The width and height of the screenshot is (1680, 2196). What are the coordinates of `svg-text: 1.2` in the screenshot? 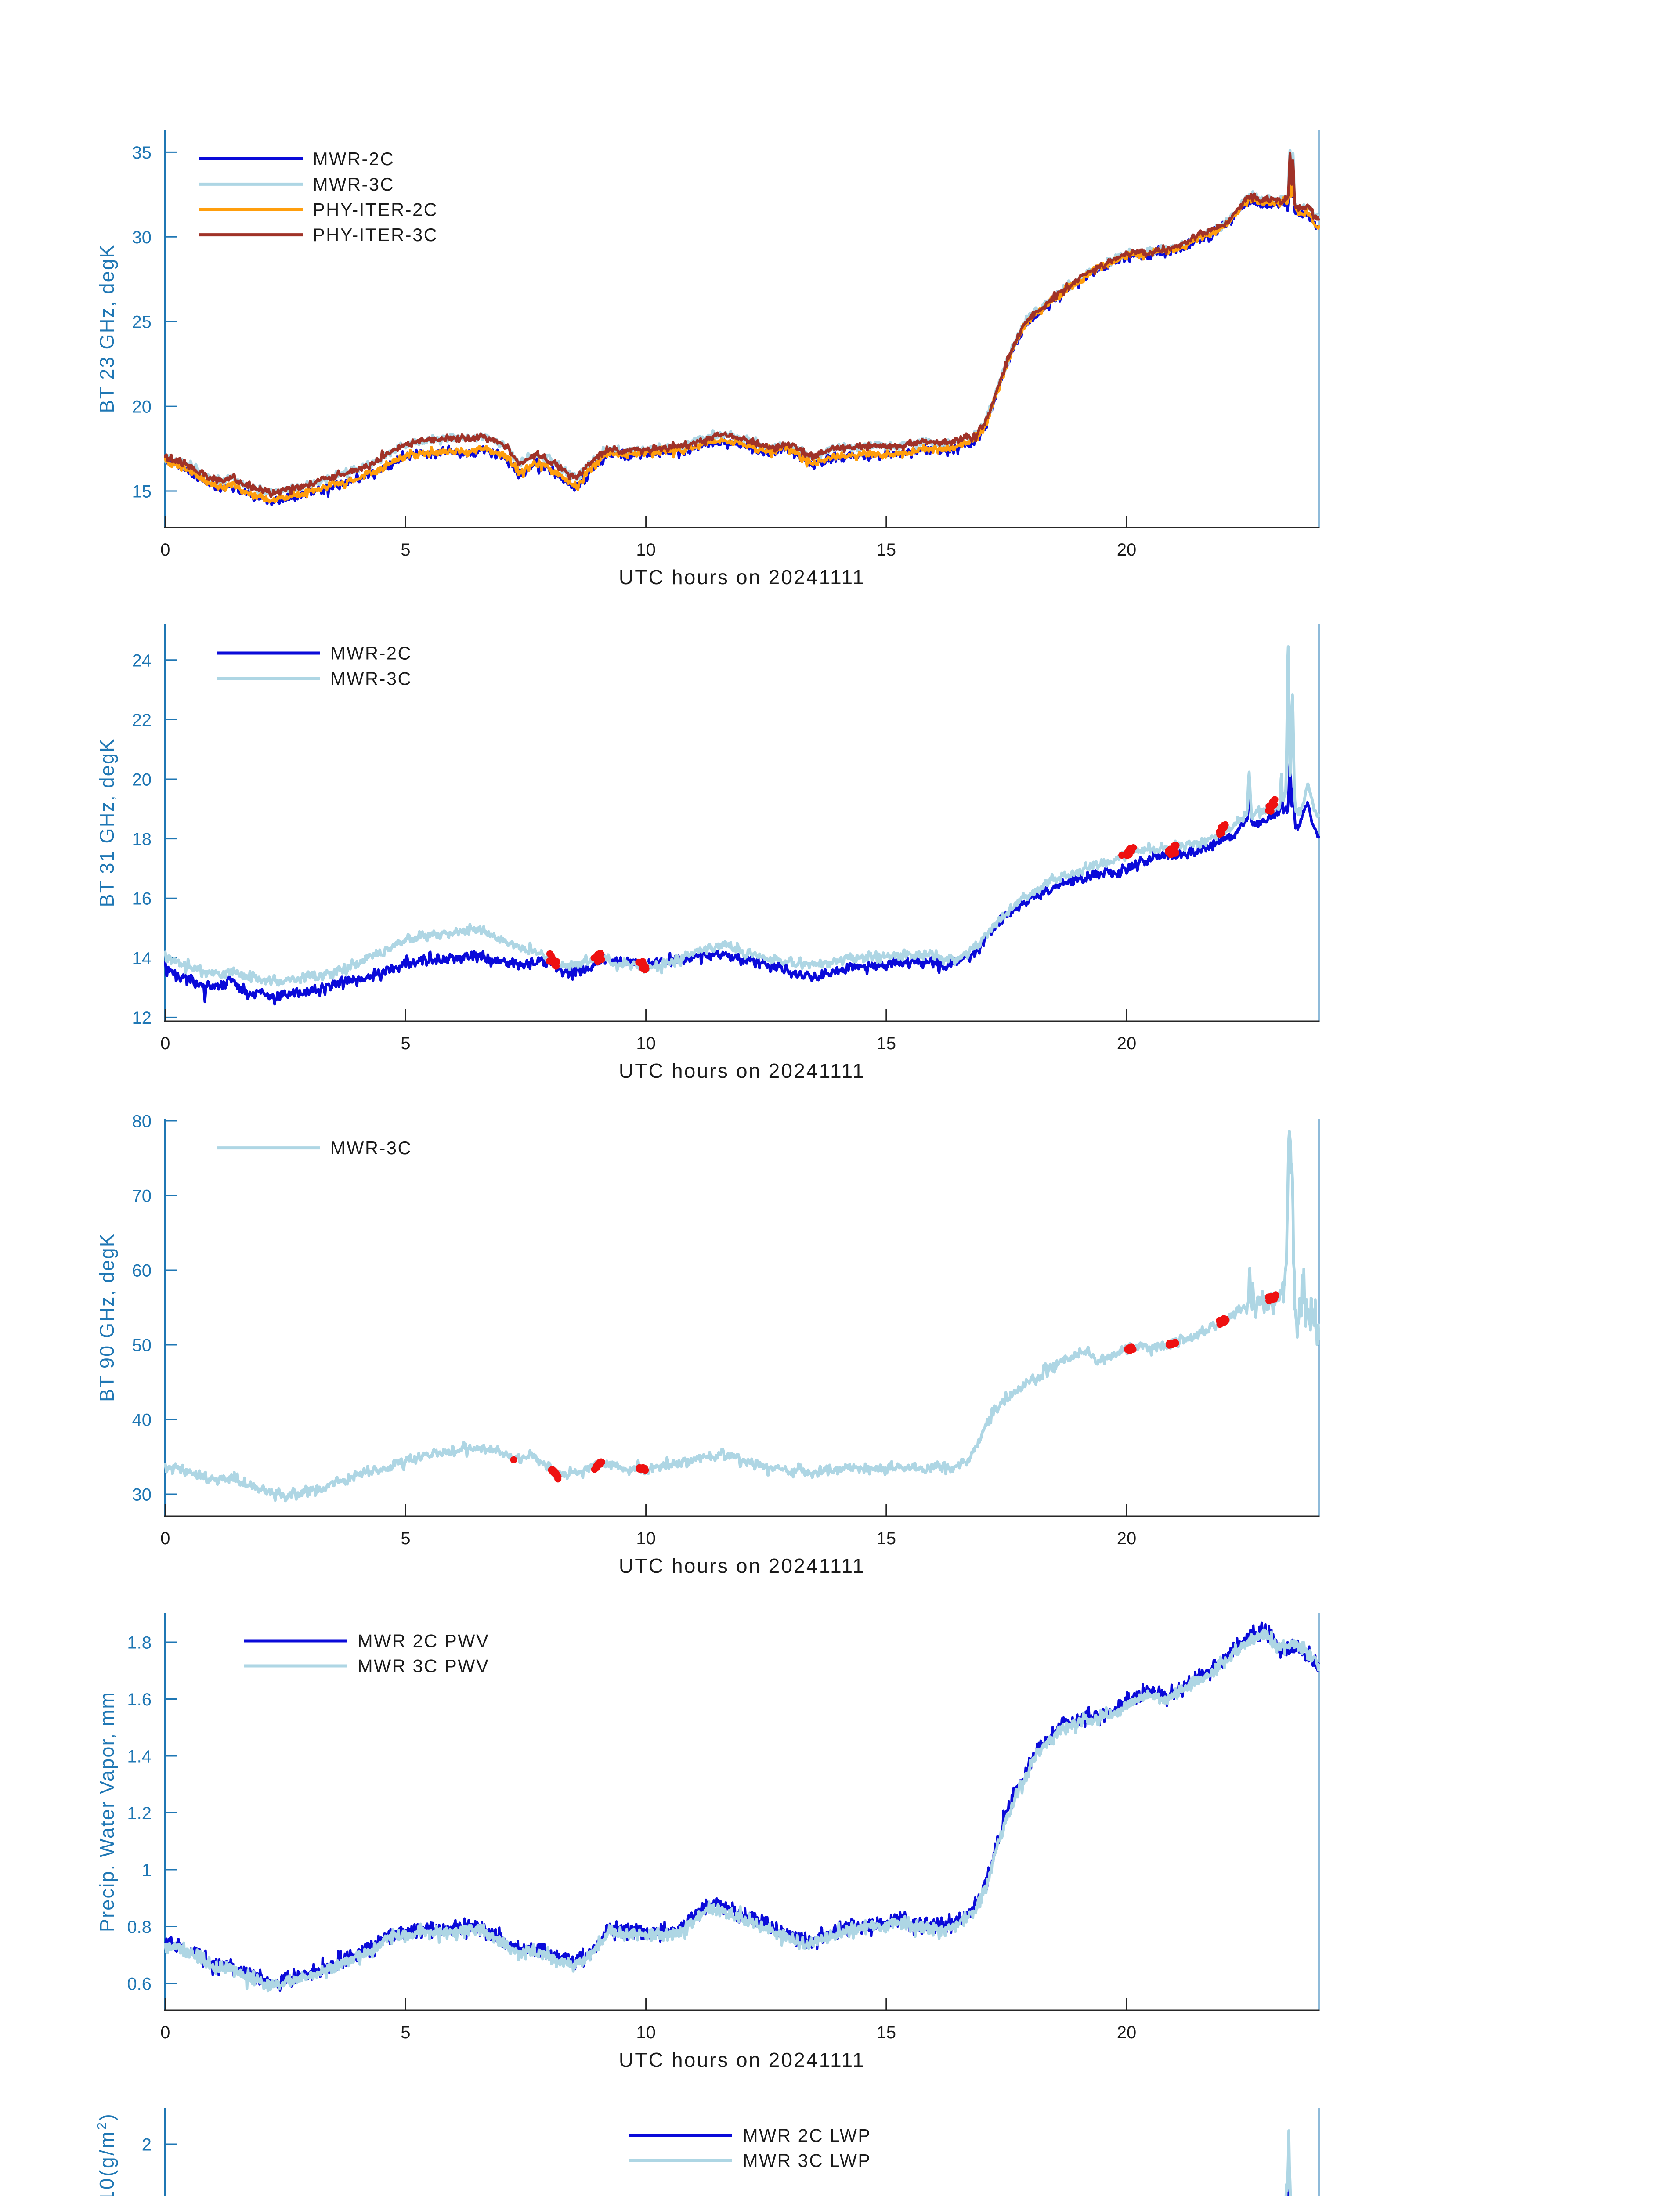 It's located at (139, 1814).